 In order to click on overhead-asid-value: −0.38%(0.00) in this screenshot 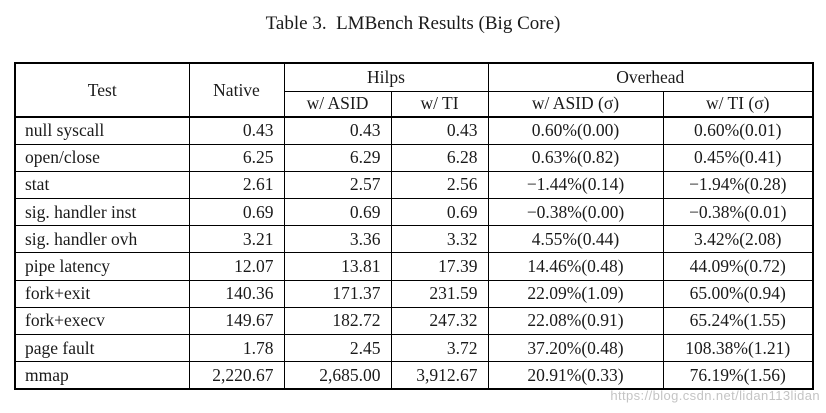, I will do `click(575, 212)`.